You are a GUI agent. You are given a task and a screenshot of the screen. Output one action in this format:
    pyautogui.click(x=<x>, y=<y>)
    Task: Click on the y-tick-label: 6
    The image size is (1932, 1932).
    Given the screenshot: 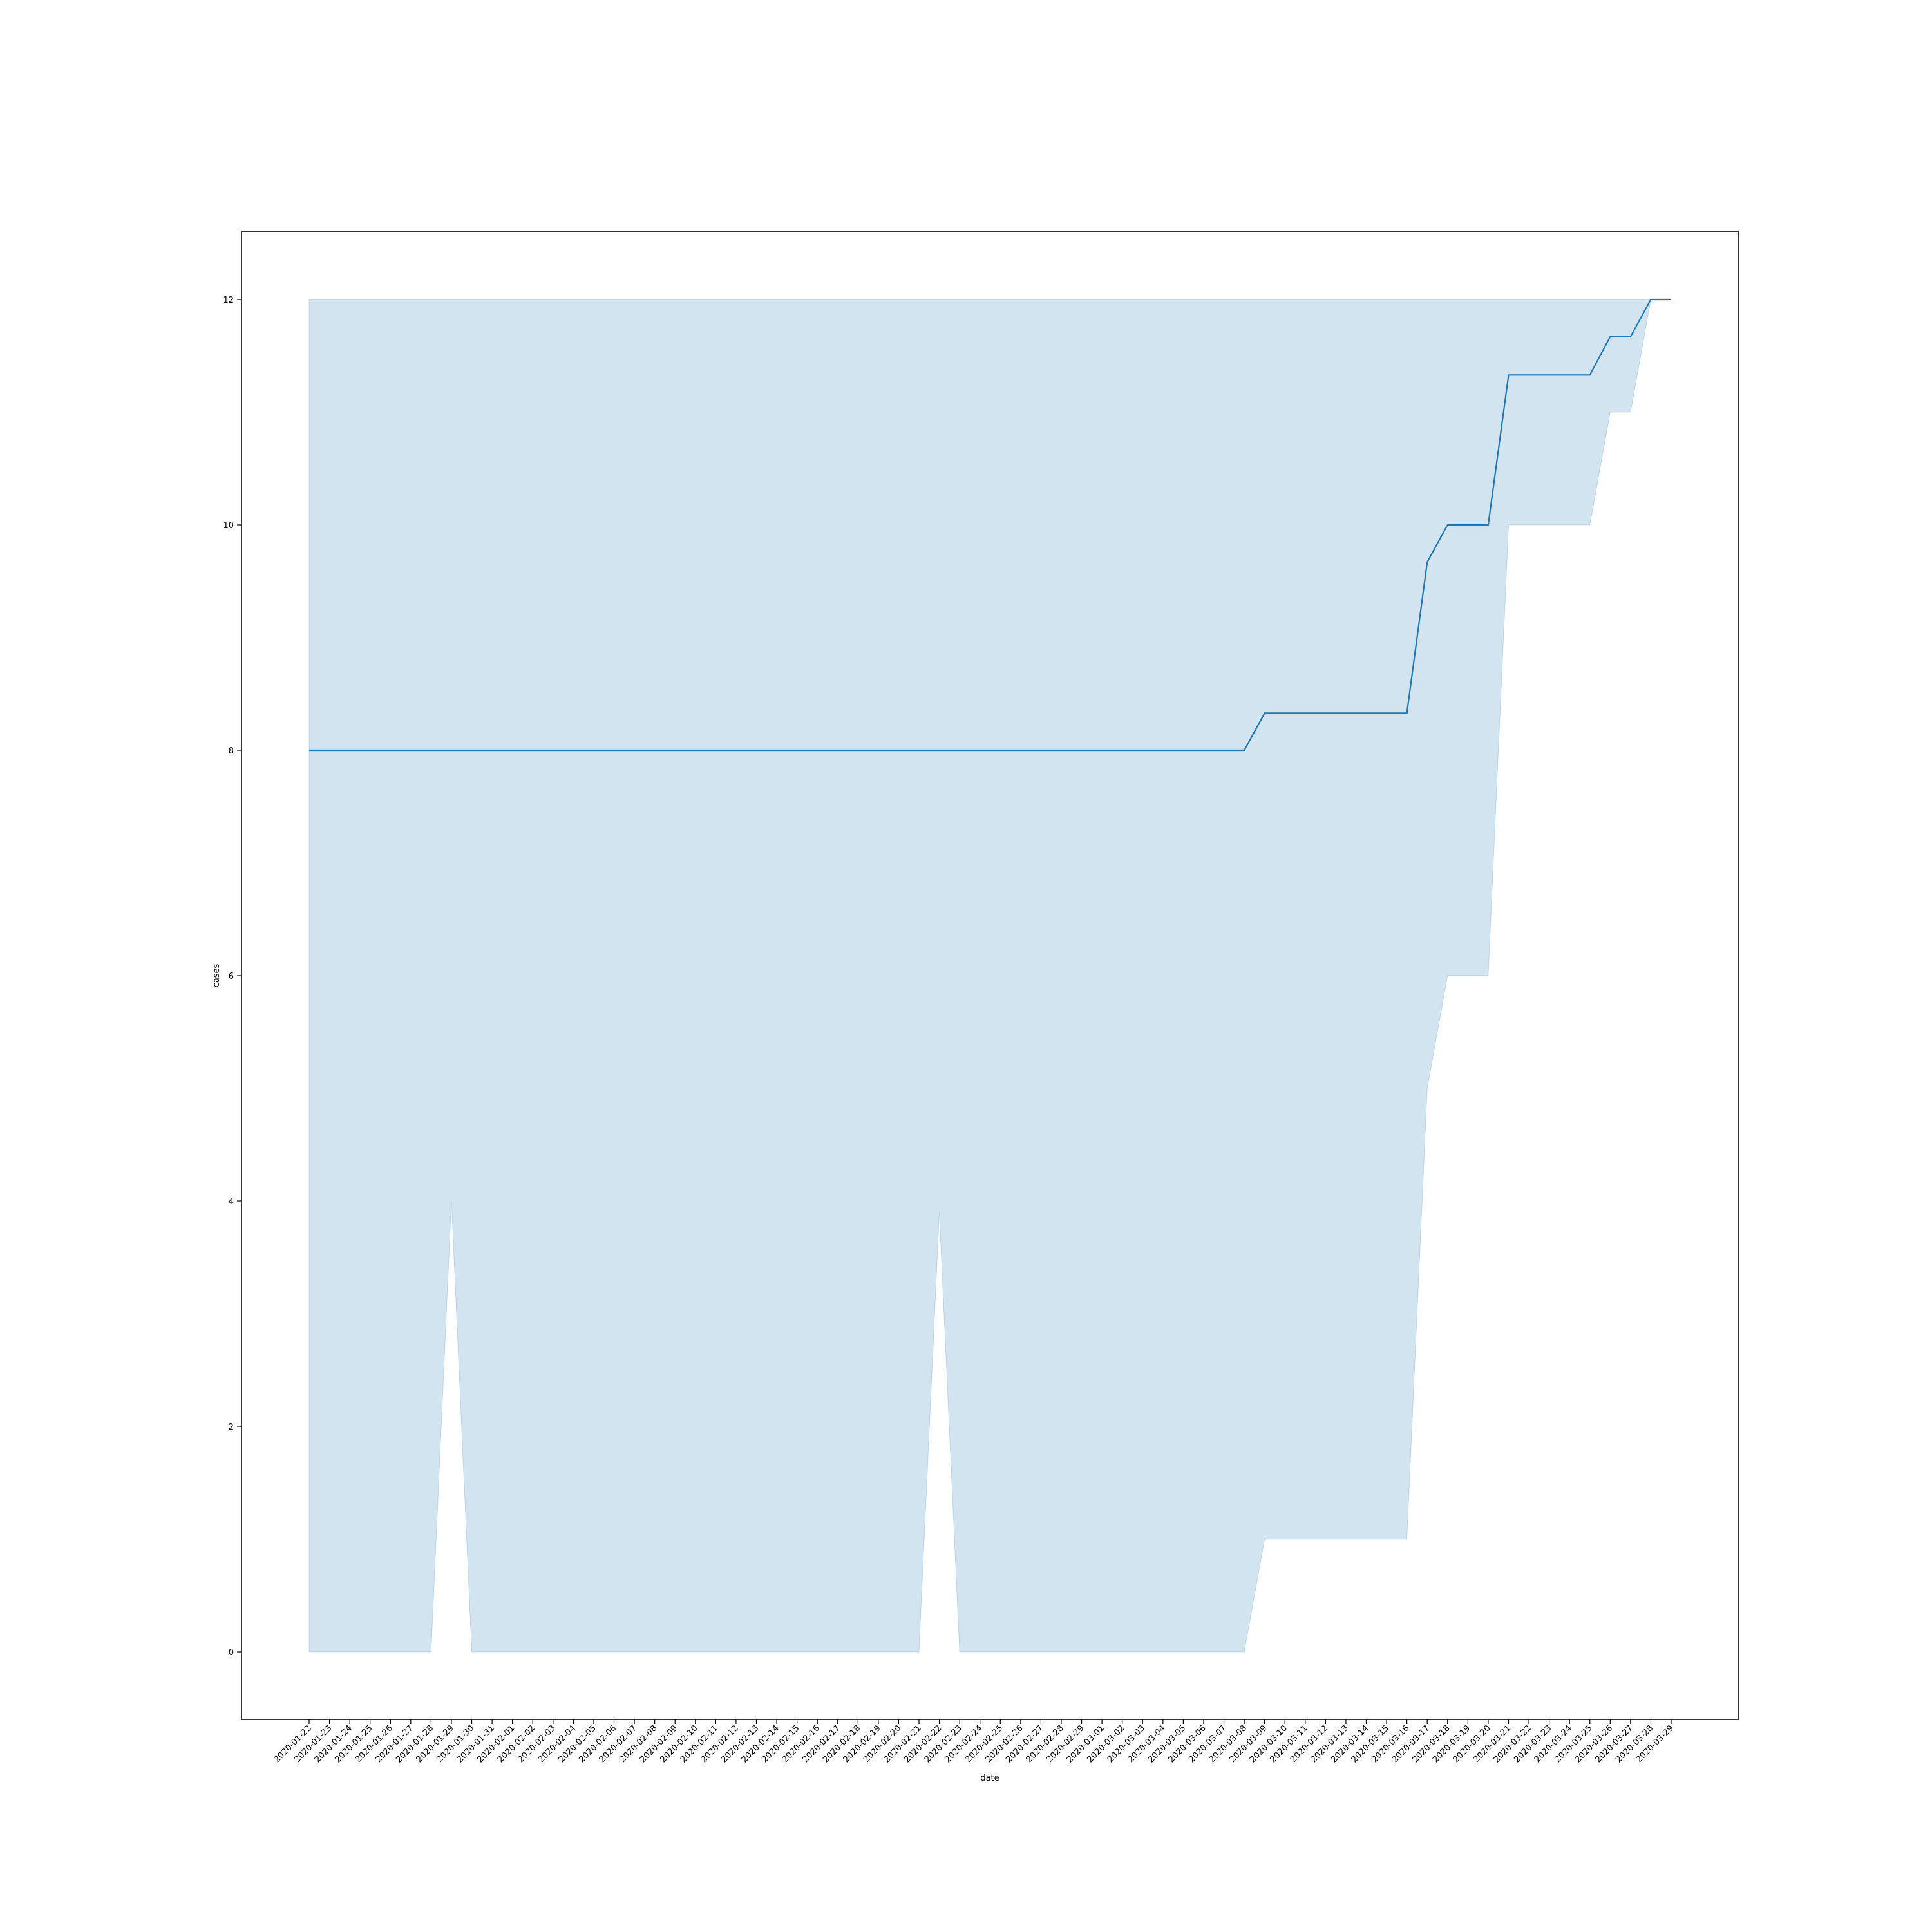 What is the action you would take?
    pyautogui.click(x=232, y=976)
    